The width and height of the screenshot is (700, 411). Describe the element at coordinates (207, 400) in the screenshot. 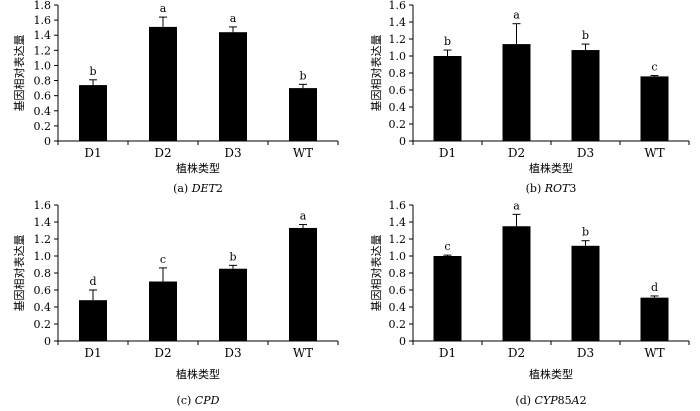

I see `caption-gene-italic: CPD` at that location.